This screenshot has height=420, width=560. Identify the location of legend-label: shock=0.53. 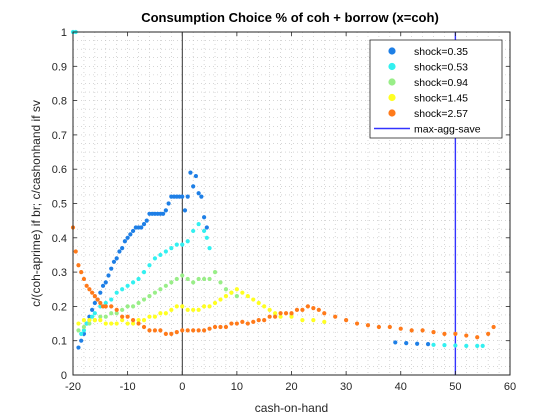
(441, 68).